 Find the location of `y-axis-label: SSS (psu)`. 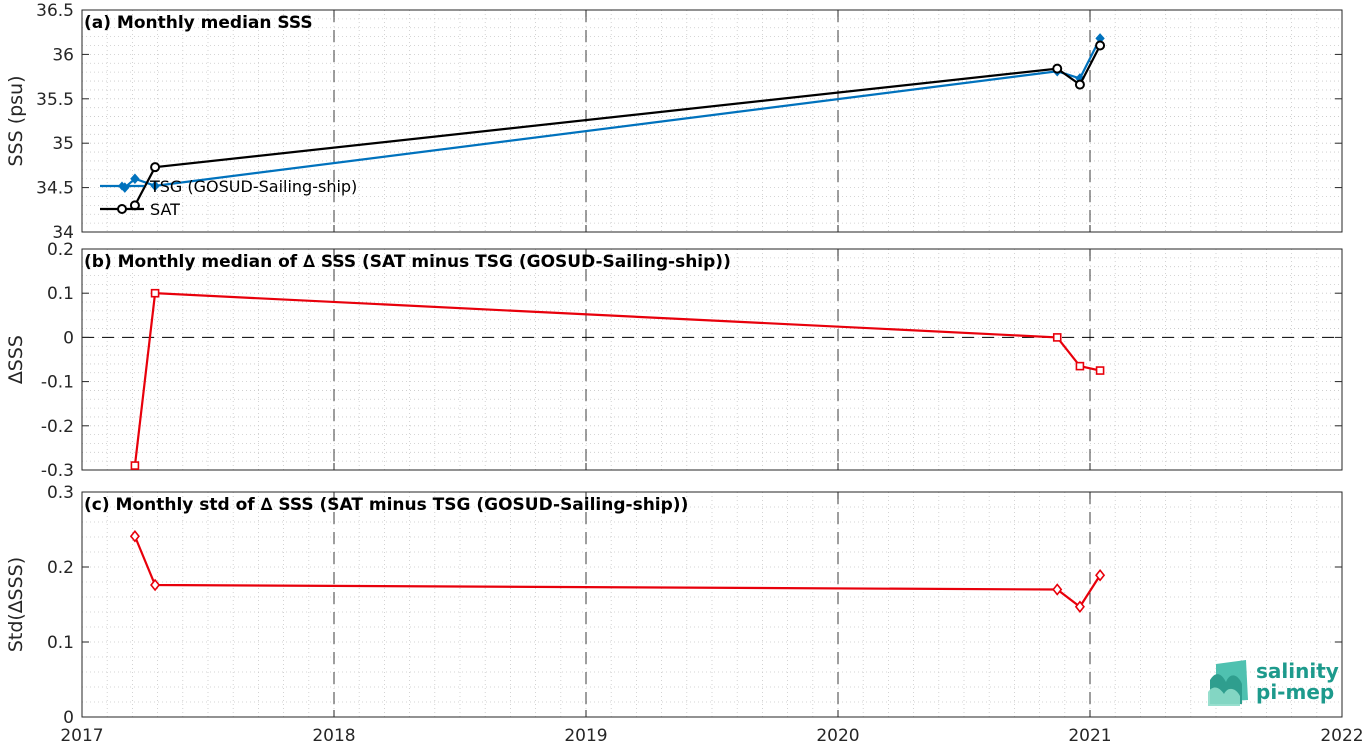

y-axis-label: SSS (psu) is located at coordinates (16, 120).